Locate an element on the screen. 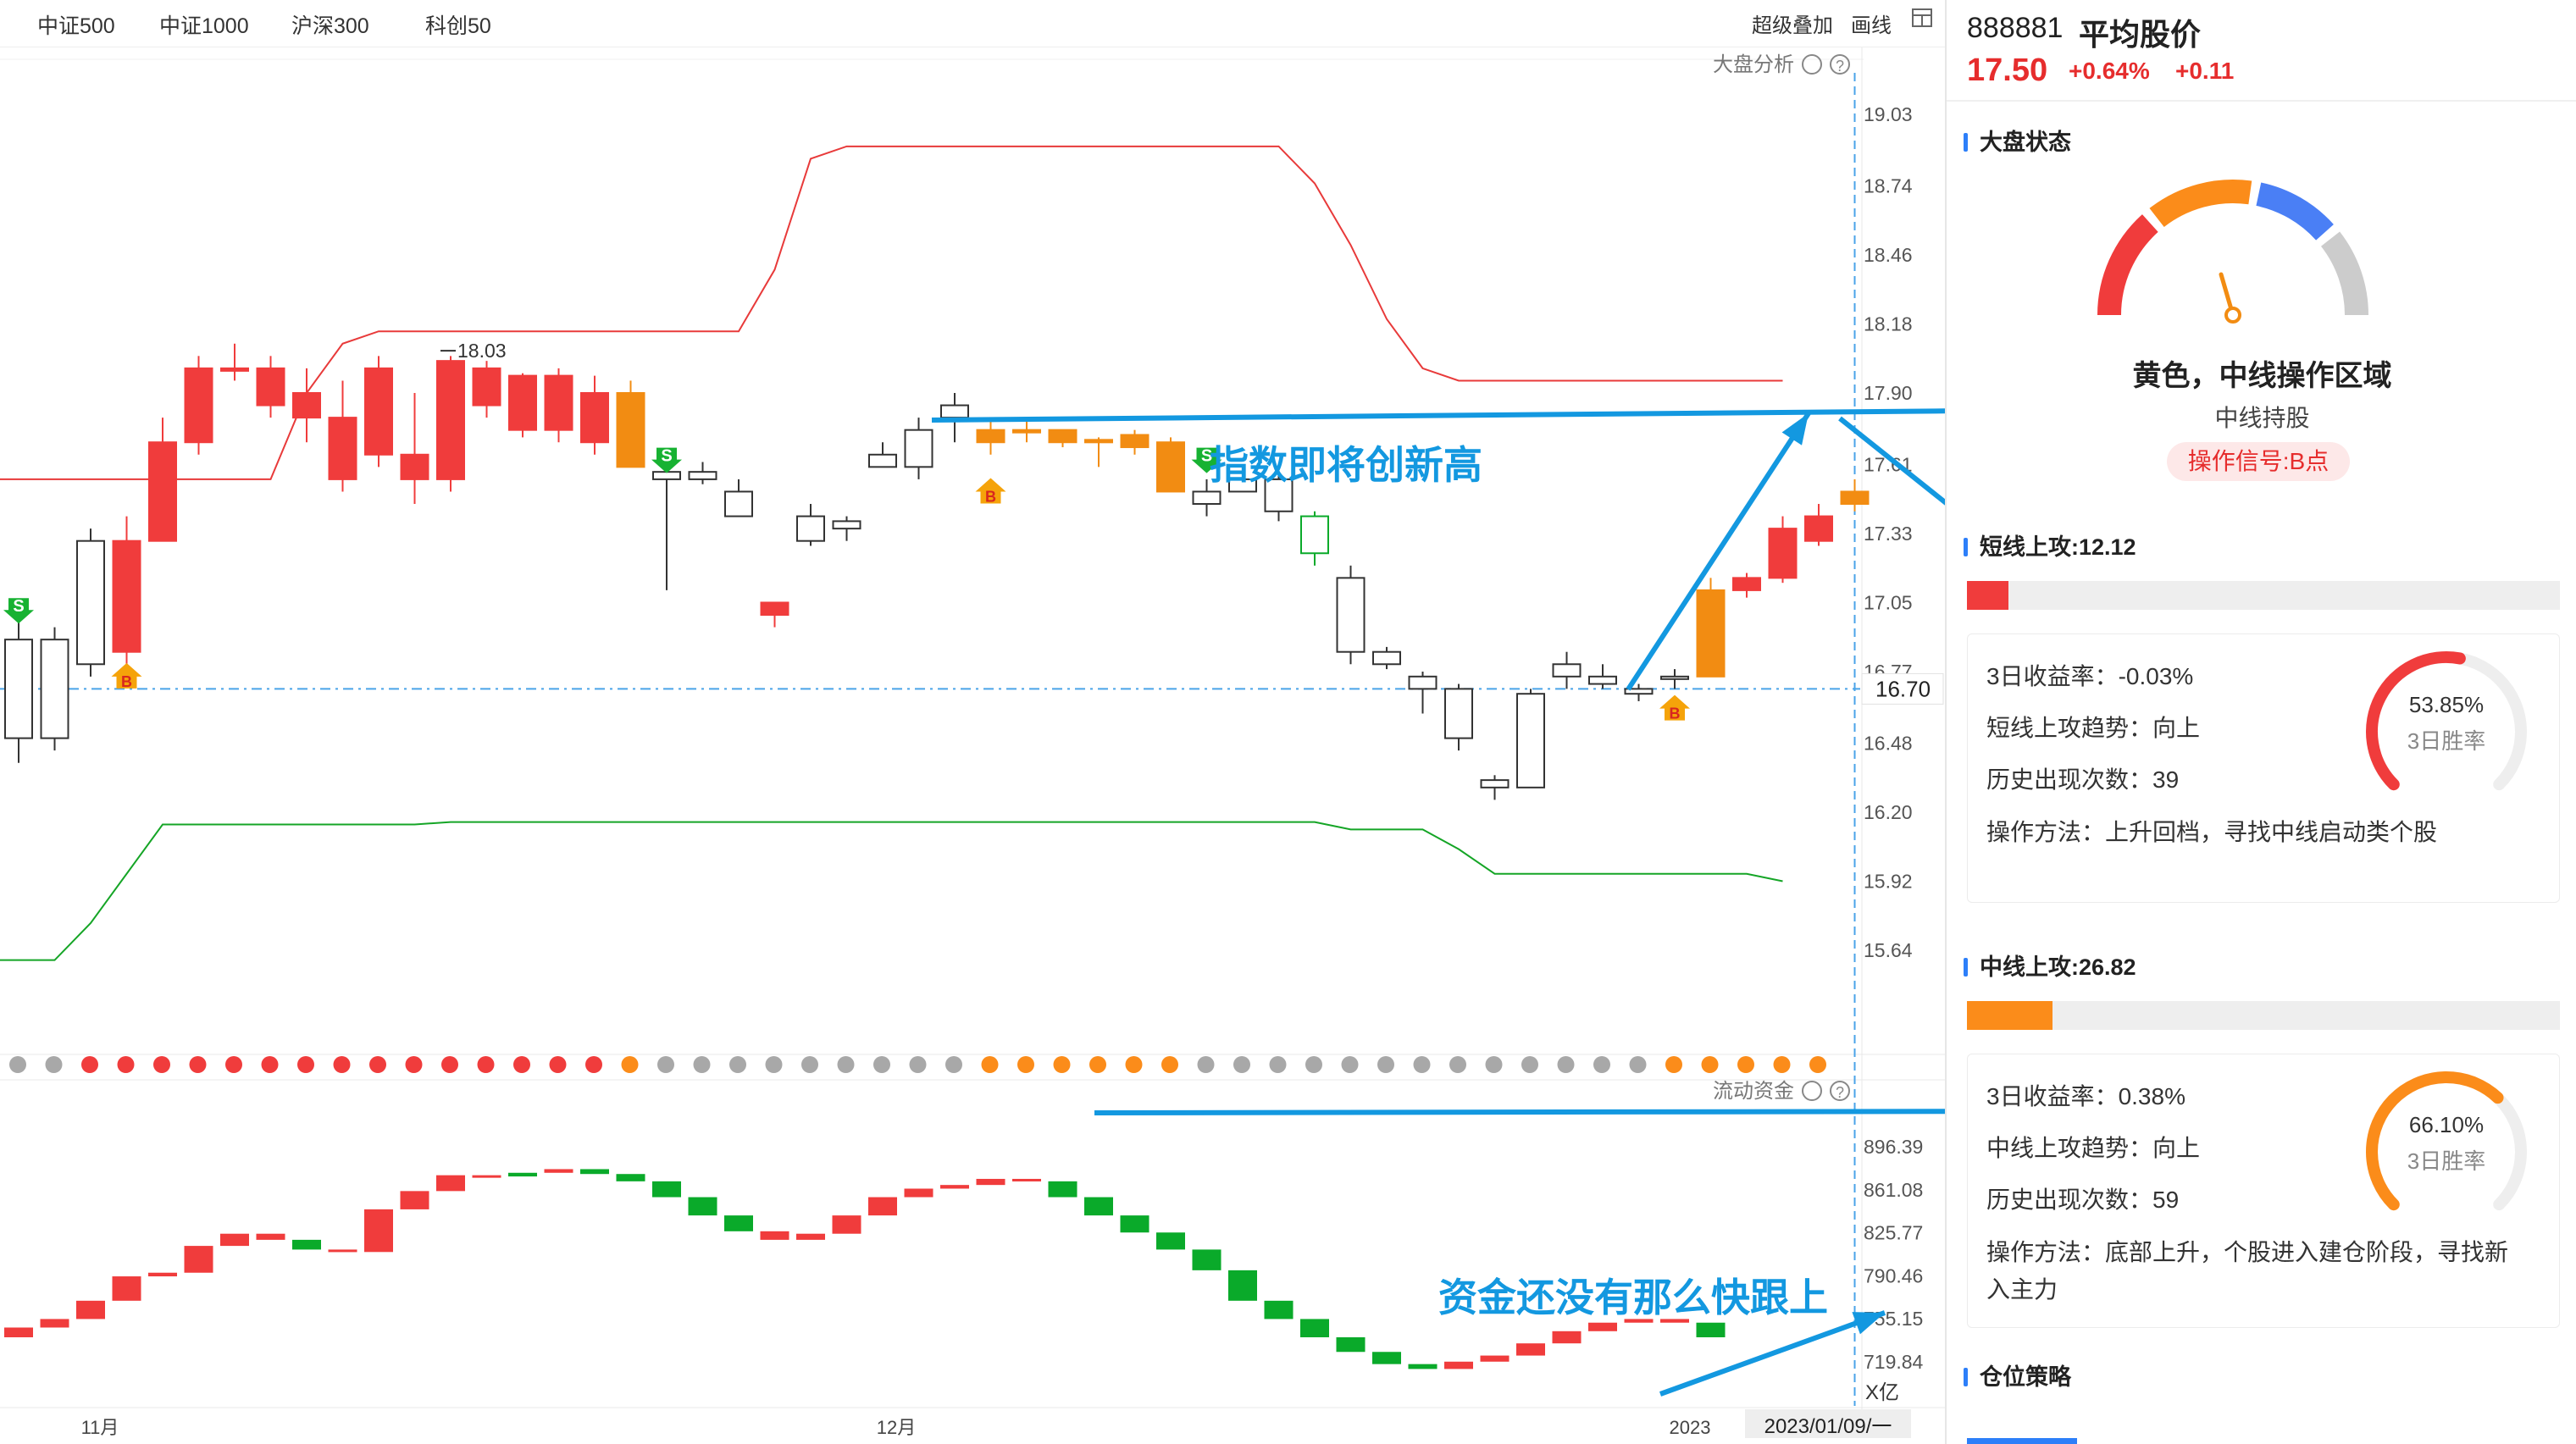 The height and width of the screenshot is (1444, 2576). sell-signal-icon is located at coordinates (18, 611).